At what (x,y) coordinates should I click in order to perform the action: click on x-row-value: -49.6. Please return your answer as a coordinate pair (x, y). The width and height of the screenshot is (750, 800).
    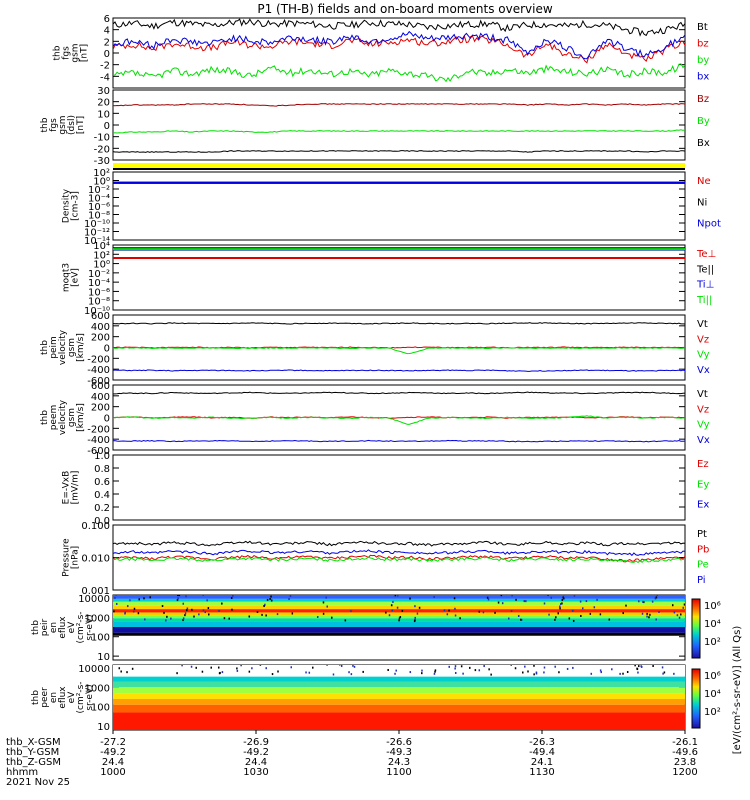
    Looking at the image, I should click on (685, 752).